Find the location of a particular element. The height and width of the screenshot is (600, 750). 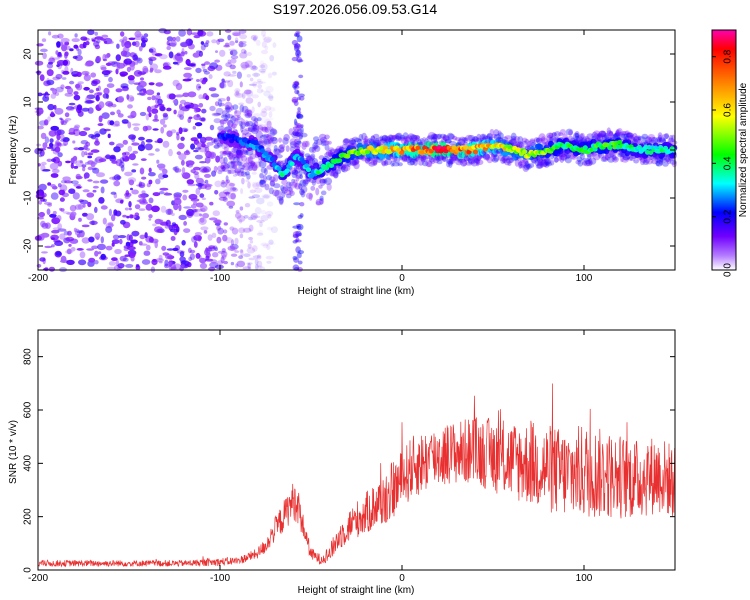

y-tick-label: -10 is located at coordinates (28, 197).